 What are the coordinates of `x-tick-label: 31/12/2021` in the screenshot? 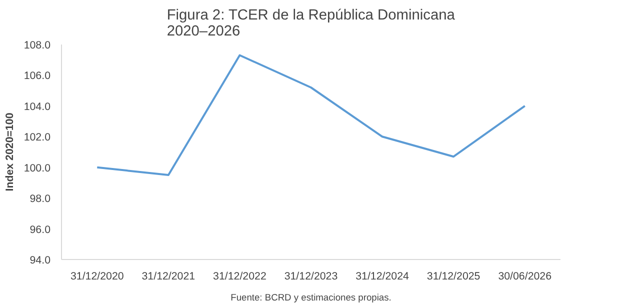 It's located at (169, 276).